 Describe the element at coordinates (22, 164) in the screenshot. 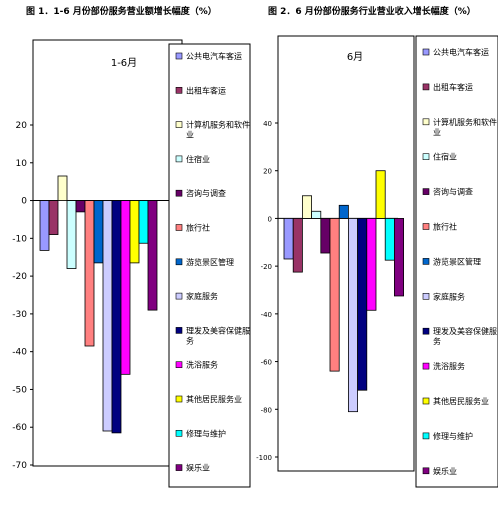

I see `y-tick-label: 10` at that location.